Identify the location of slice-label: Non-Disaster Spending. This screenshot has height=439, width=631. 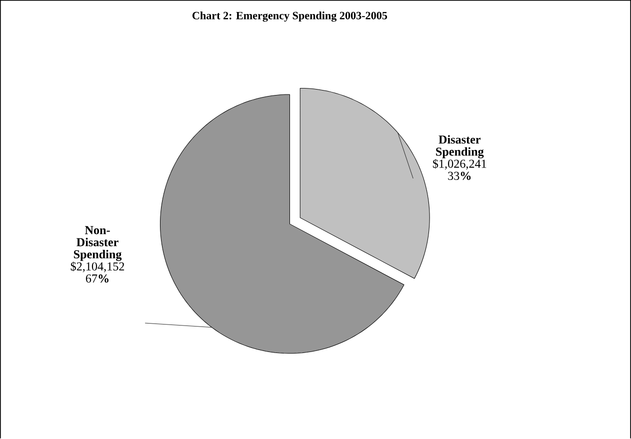
(98, 244).